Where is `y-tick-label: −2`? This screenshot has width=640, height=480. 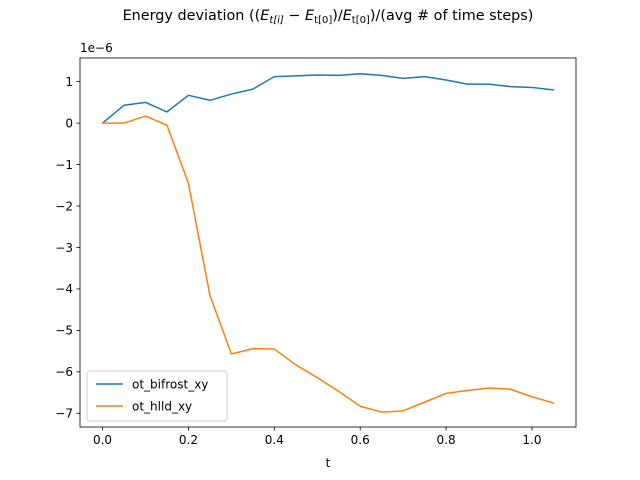
y-tick-label: −2 is located at coordinates (64, 206).